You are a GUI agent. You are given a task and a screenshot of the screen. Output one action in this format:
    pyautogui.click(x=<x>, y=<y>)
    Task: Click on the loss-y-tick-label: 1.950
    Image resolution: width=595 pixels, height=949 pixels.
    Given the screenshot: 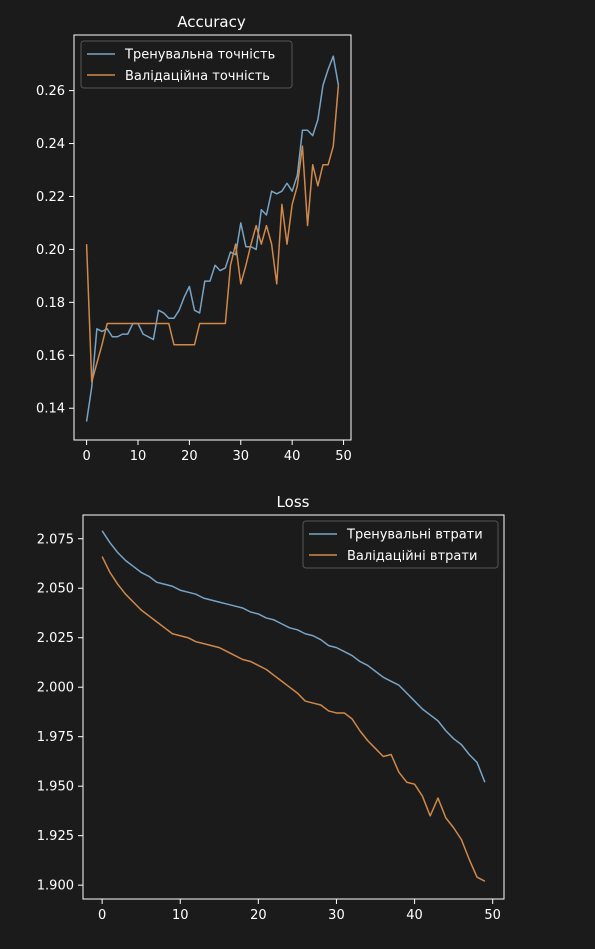 What is the action you would take?
    pyautogui.click(x=55, y=787)
    